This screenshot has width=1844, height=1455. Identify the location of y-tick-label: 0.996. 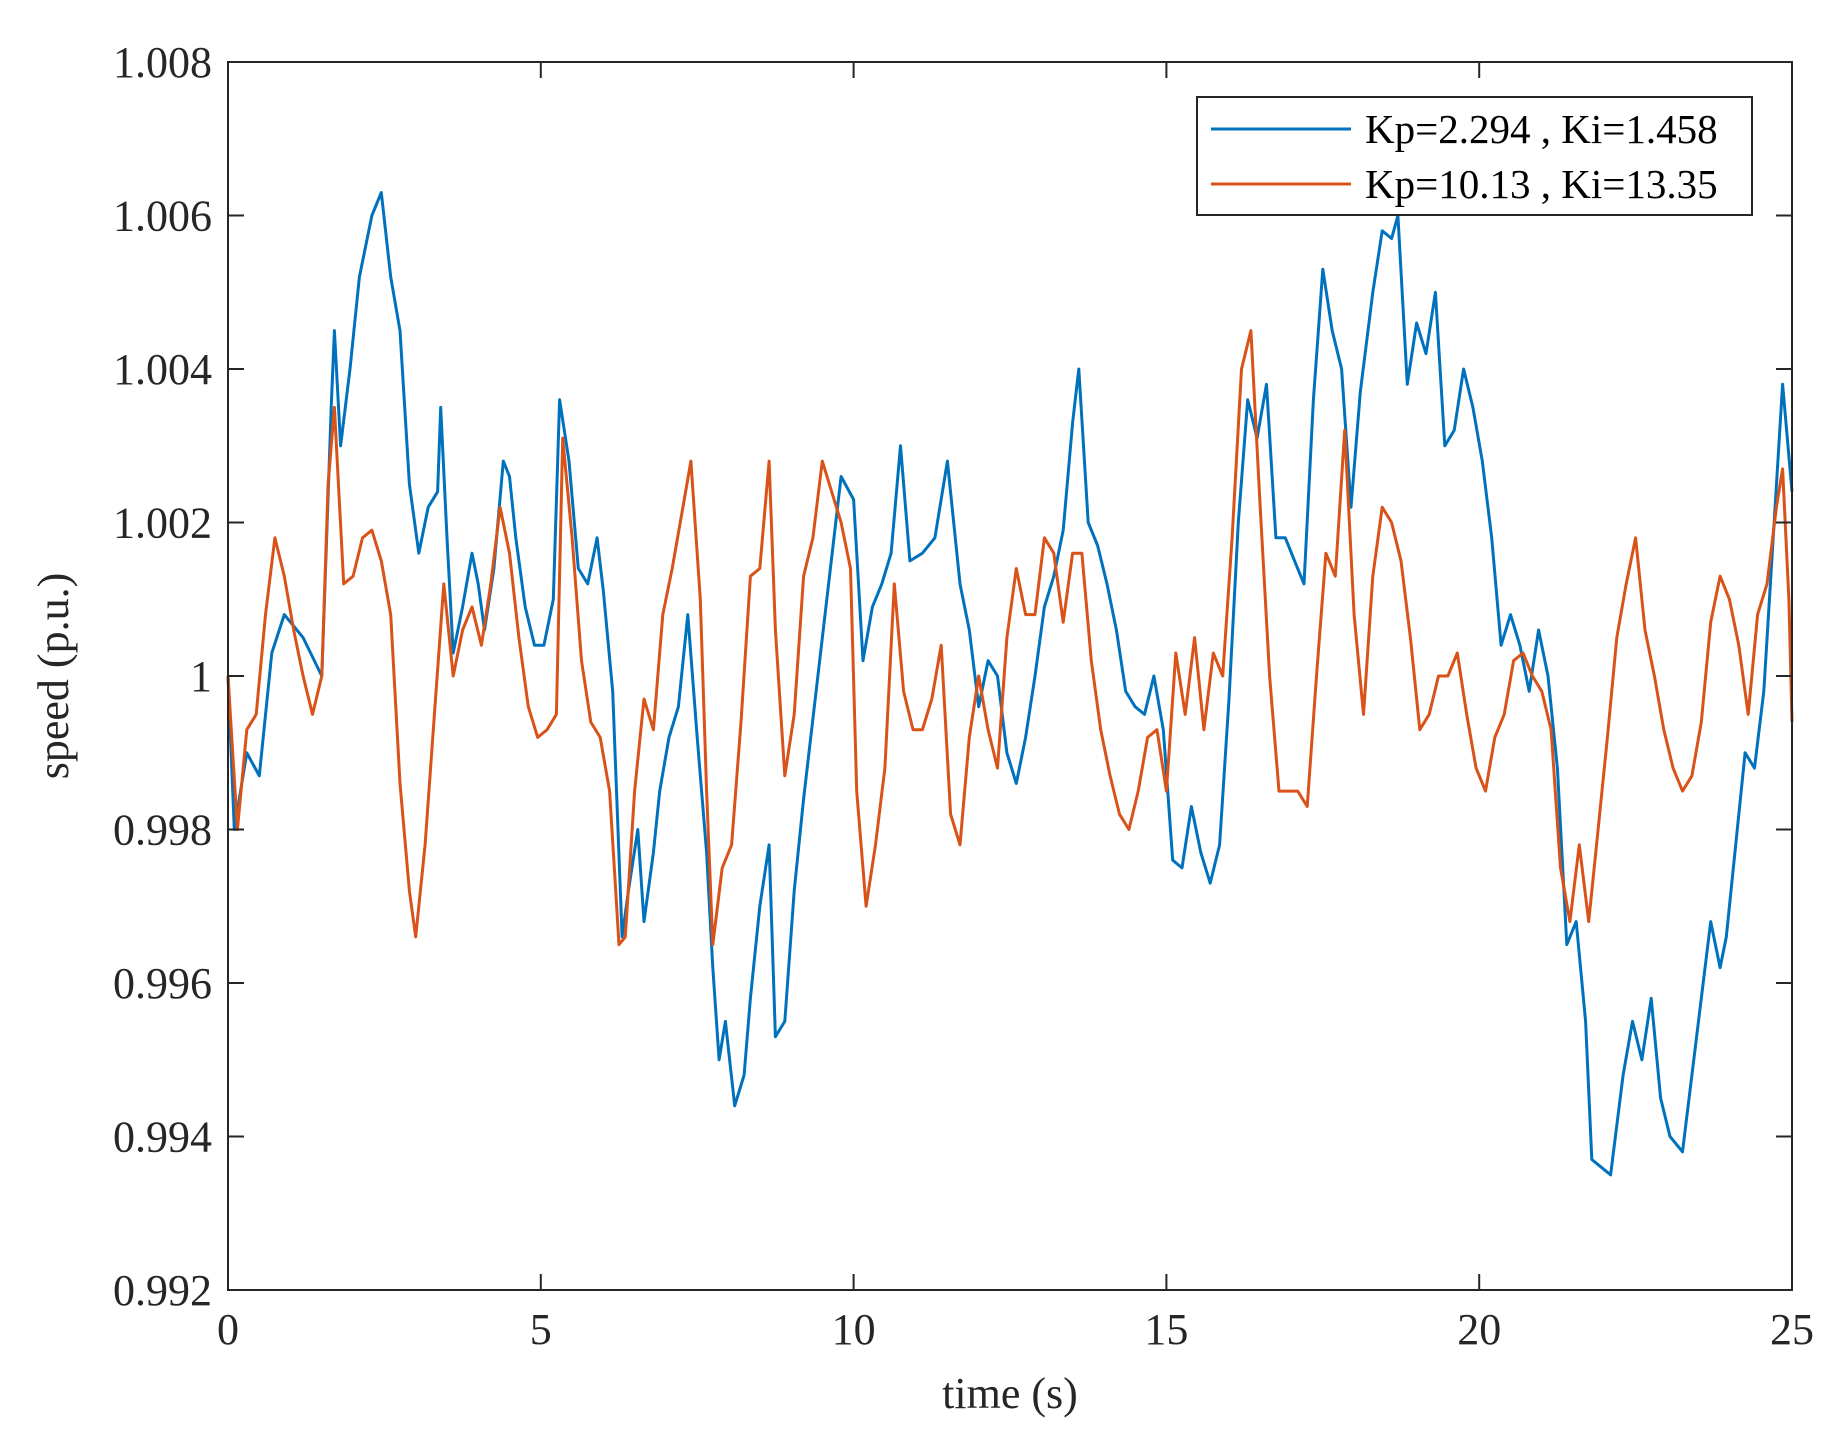
(162, 983).